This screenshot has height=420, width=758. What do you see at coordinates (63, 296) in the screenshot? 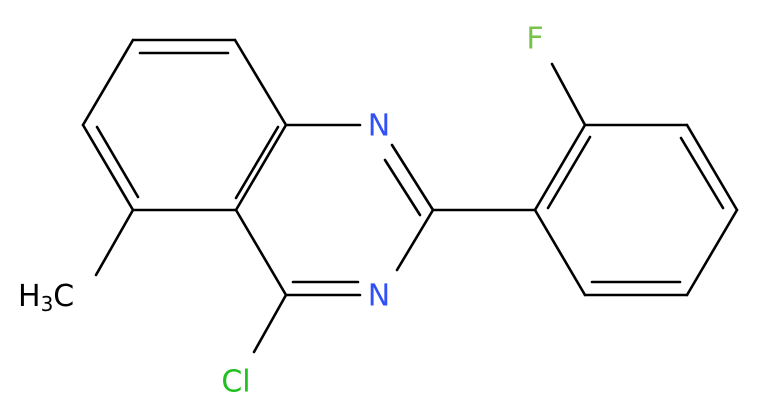
I see `atom-label-part: C` at bounding box center [63, 296].